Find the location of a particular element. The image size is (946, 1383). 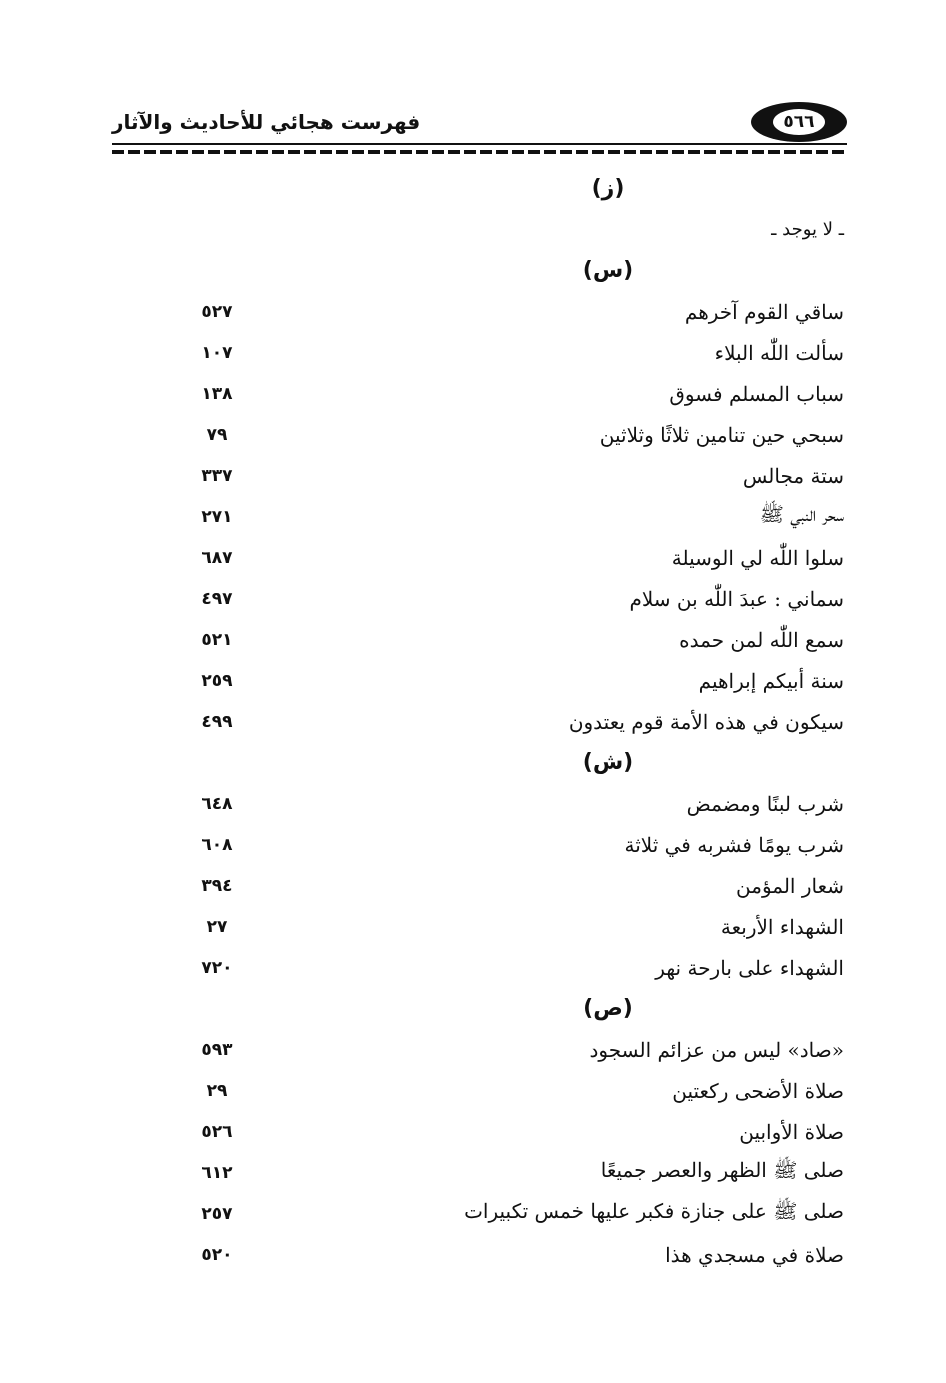

entry-page-number: ٤٩٩ is located at coordinates (217, 721).